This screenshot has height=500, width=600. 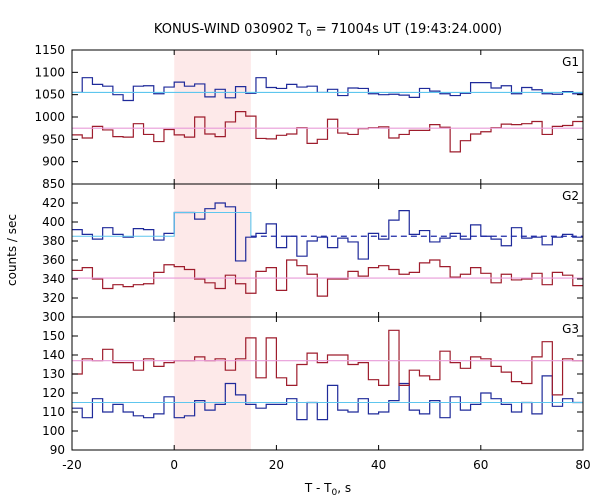 What do you see at coordinates (53, 336) in the screenshot?
I see `y-tick-label: 150` at bounding box center [53, 336].